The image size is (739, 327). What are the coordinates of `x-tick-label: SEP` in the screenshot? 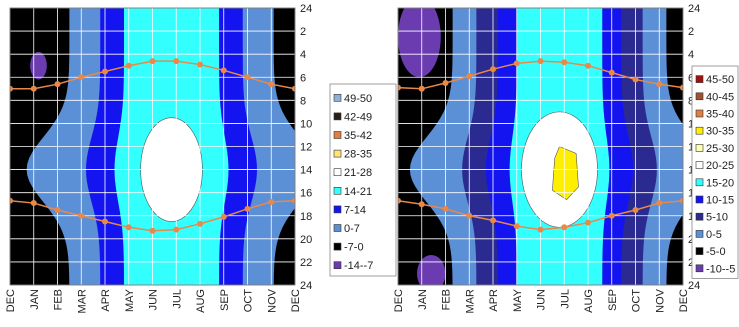 It's located at (225, 300).